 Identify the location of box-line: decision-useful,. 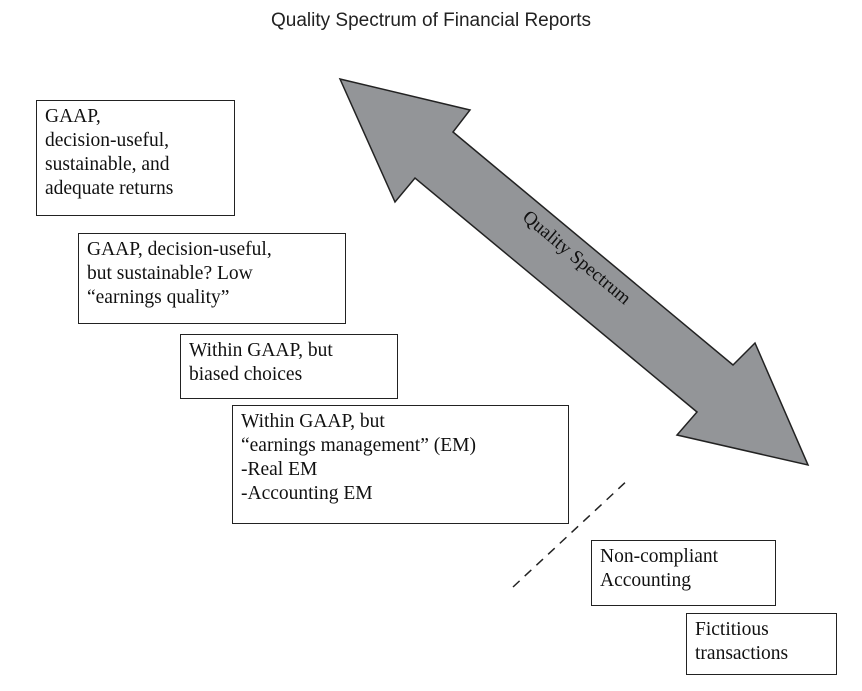
(107, 140).